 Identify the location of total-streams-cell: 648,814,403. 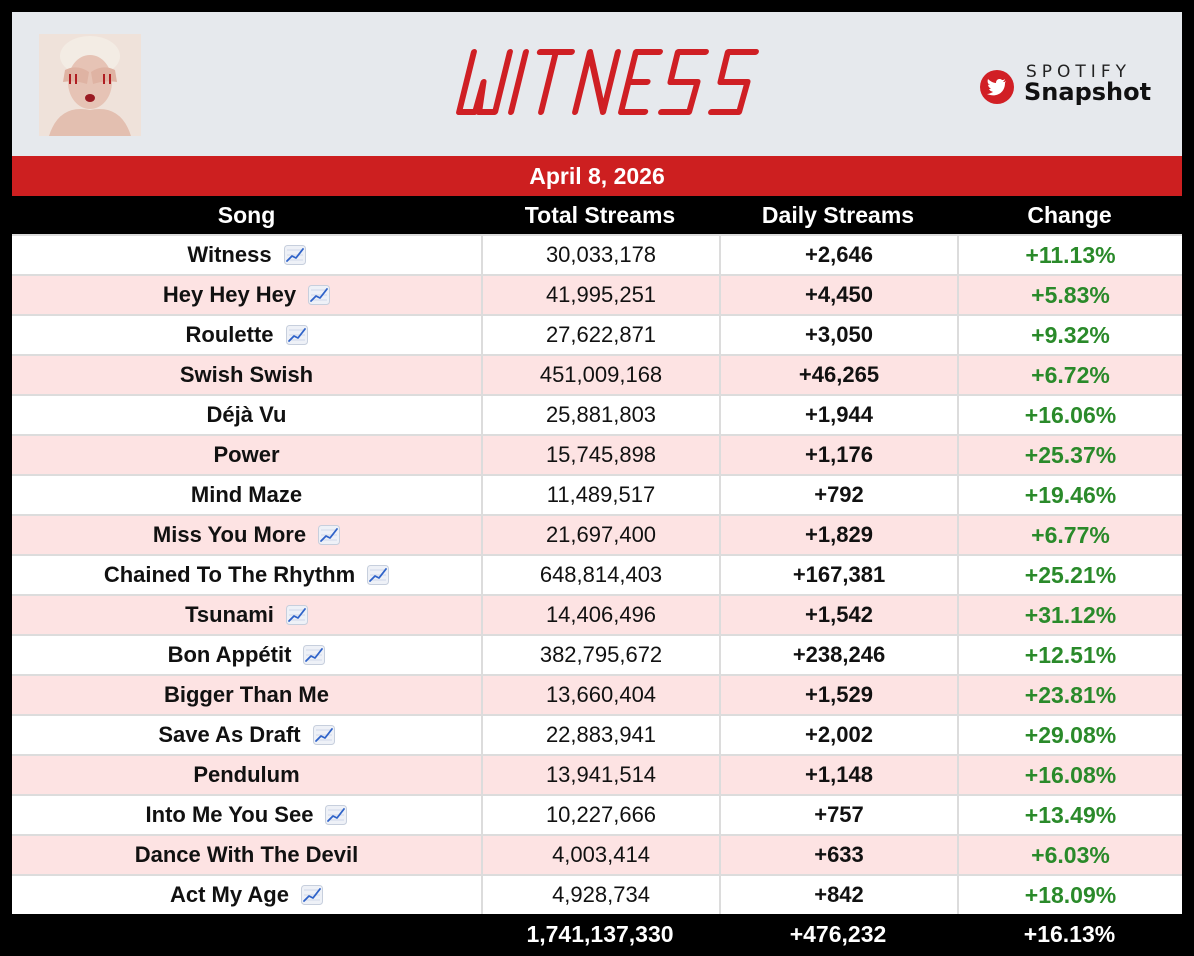
(600, 575).